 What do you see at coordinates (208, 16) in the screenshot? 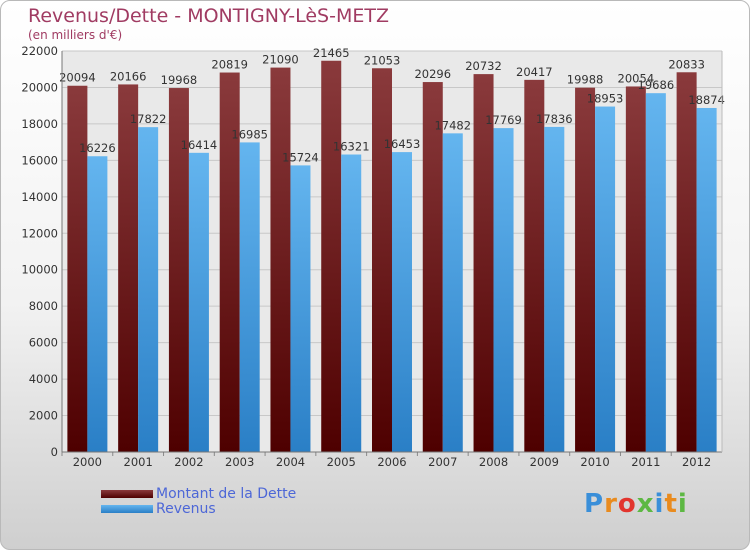
I see `chart-title: Revenus/Dette - MONTIGNY-LèS-METZ` at bounding box center [208, 16].